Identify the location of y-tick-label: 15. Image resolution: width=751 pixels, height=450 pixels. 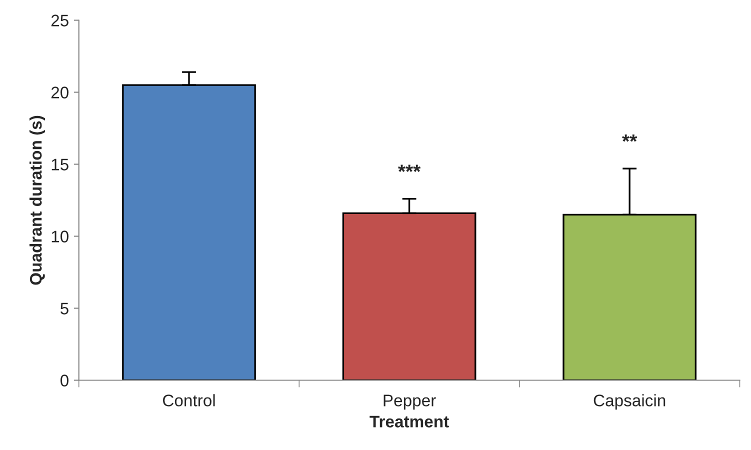
(60, 164).